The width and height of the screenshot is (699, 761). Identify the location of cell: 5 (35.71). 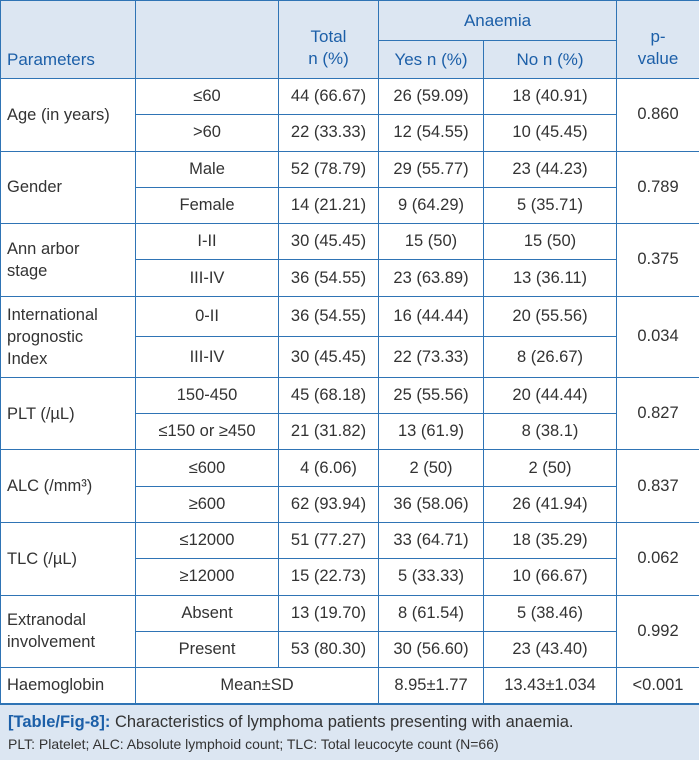
(550, 205).